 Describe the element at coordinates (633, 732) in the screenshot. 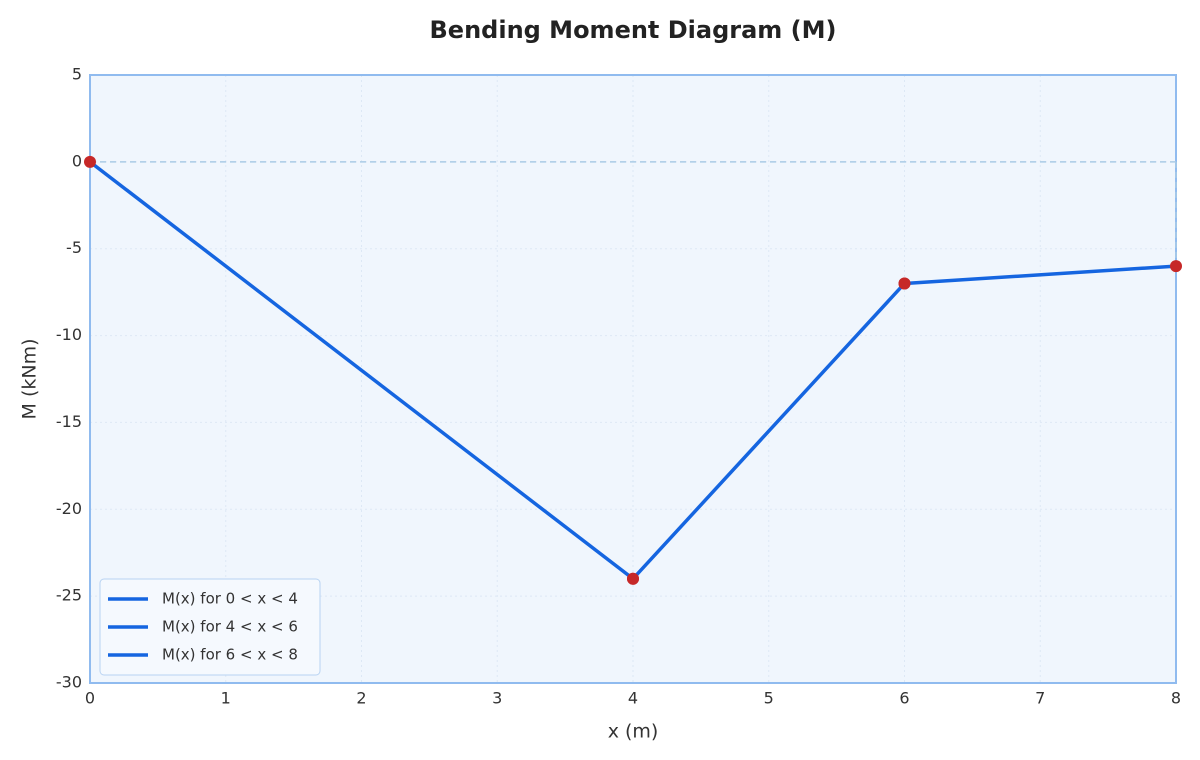

I see `x-axis-label: x (m)` at that location.